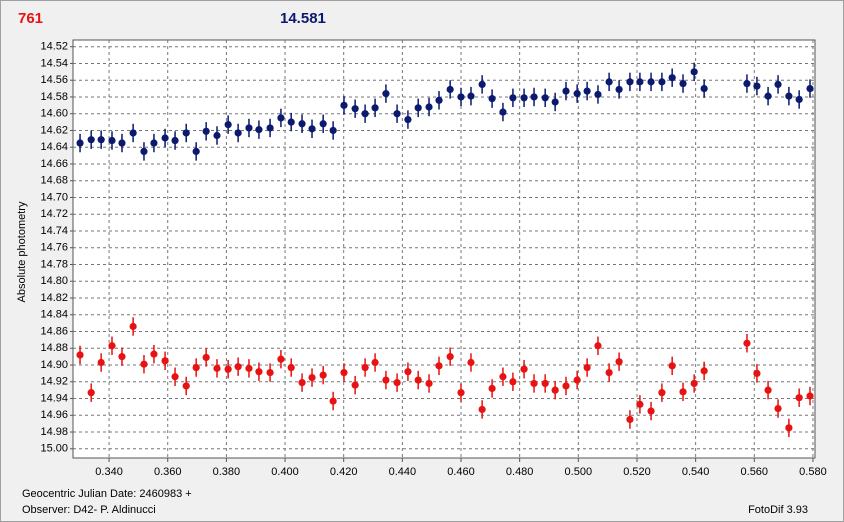 The width and height of the screenshot is (844, 522). Describe the element at coordinates (54, 281) in the screenshot. I see `y-tick-label: 14.80` at that location.